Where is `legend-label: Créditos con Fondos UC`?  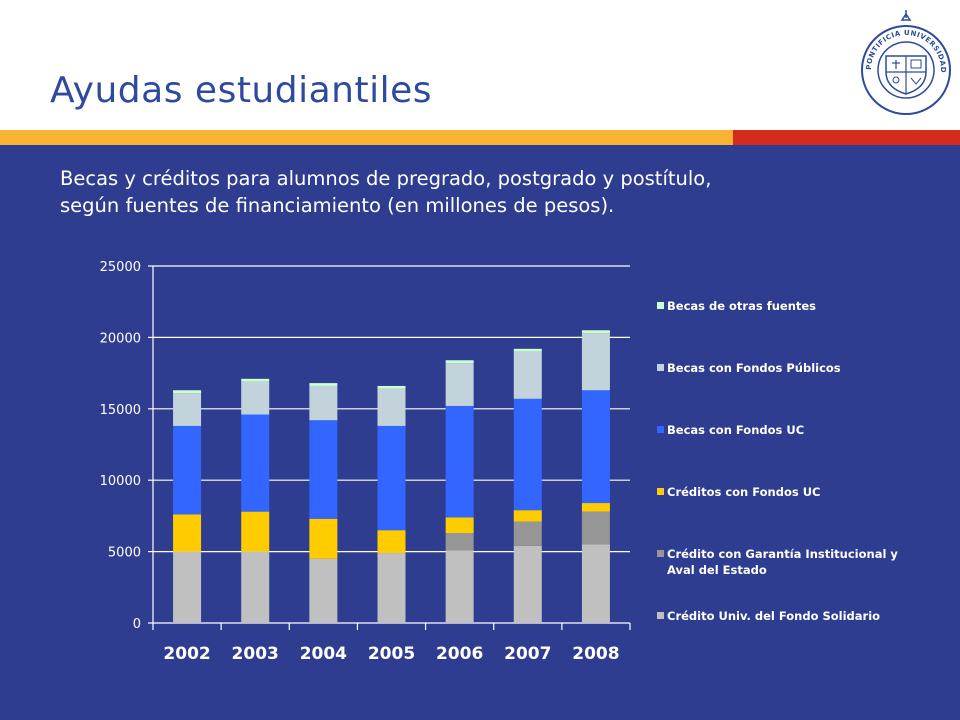 legend-label: Créditos con Fondos UC is located at coordinates (743, 492).